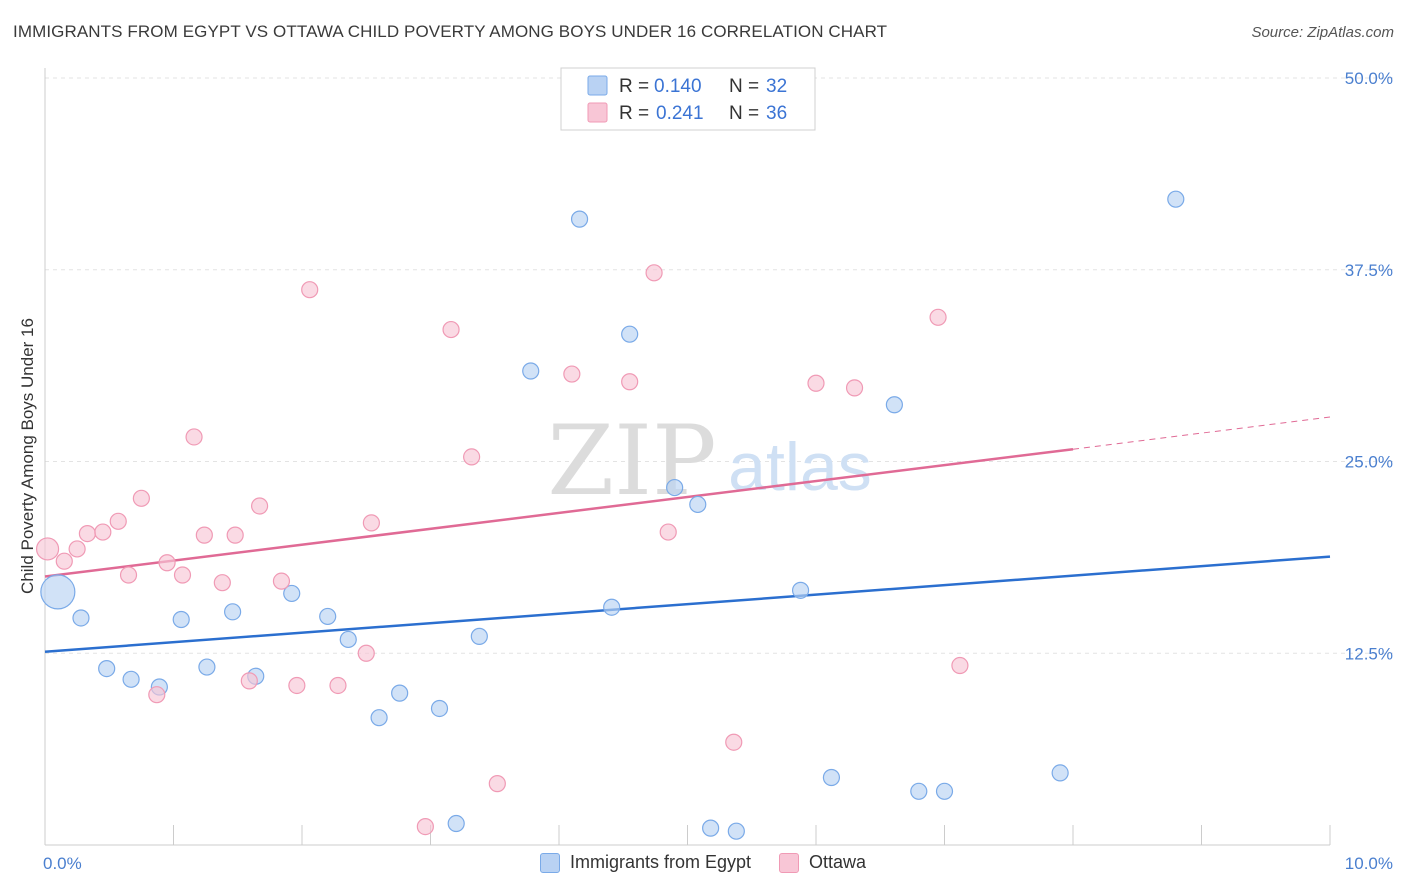 This screenshot has height=892, width=1406. Describe the element at coordinates (776, 113) in the screenshot. I see `legend-n-value-ottawa: 36` at that location.